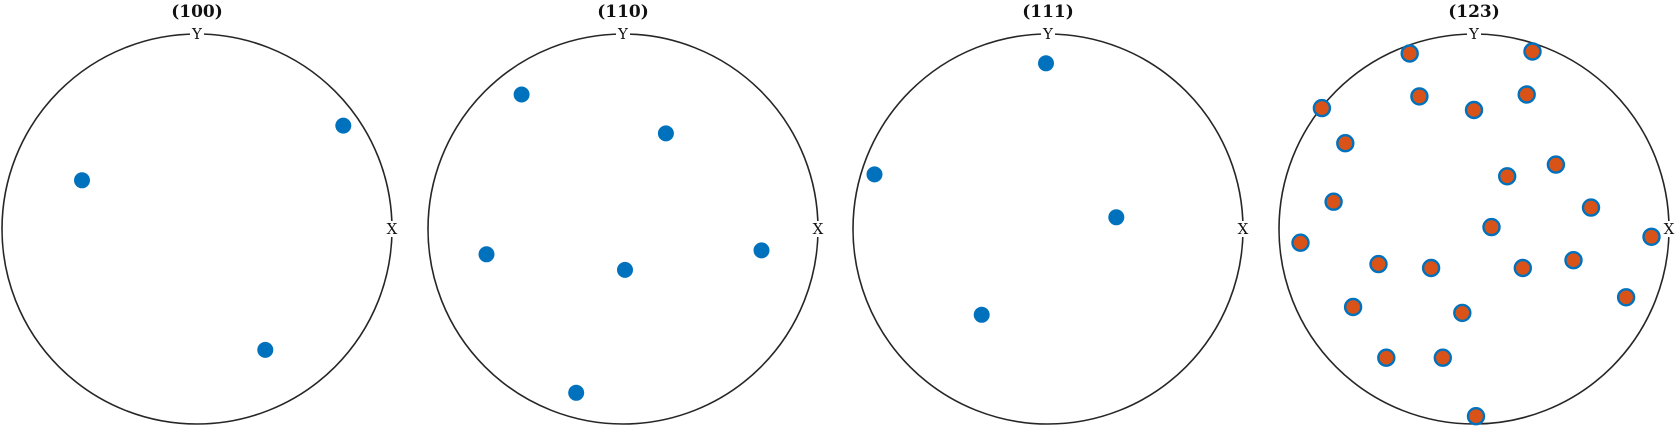  What do you see at coordinates (197, 12) in the screenshot?
I see `pole-figure-title: (100)` at bounding box center [197, 12].